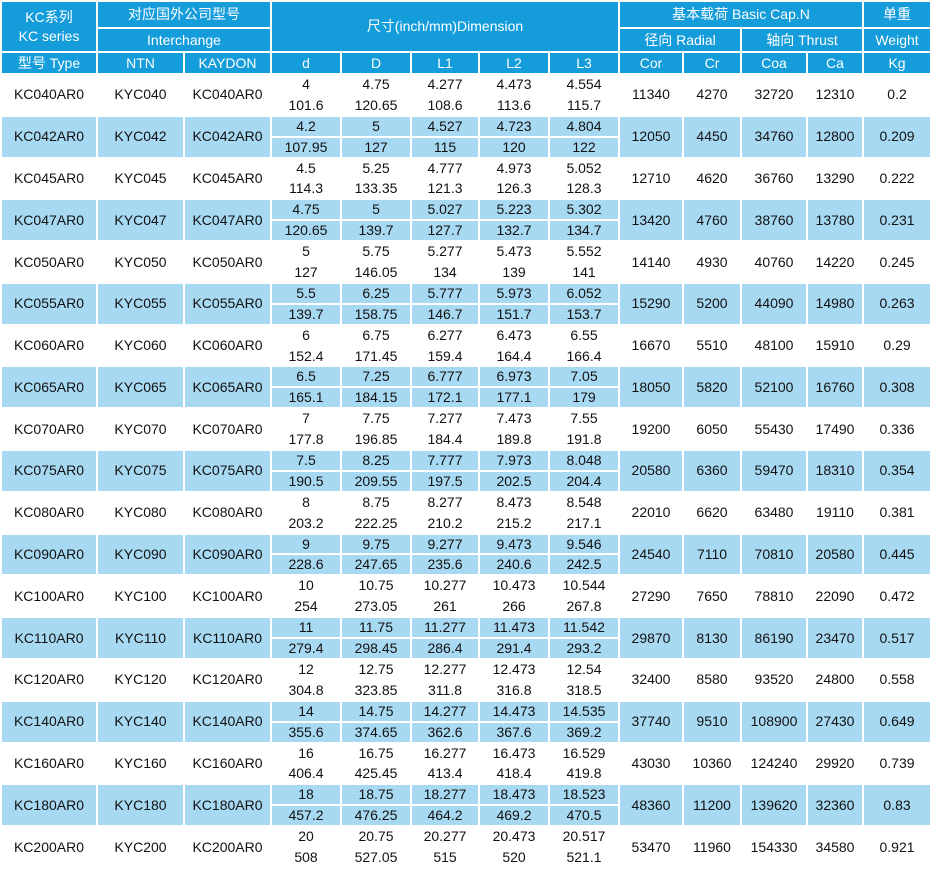 This screenshot has height=869, width=930. Describe the element at coordinates (376, 335) in the screenshot. I see `cell-D-inch: 6.75` at that location.